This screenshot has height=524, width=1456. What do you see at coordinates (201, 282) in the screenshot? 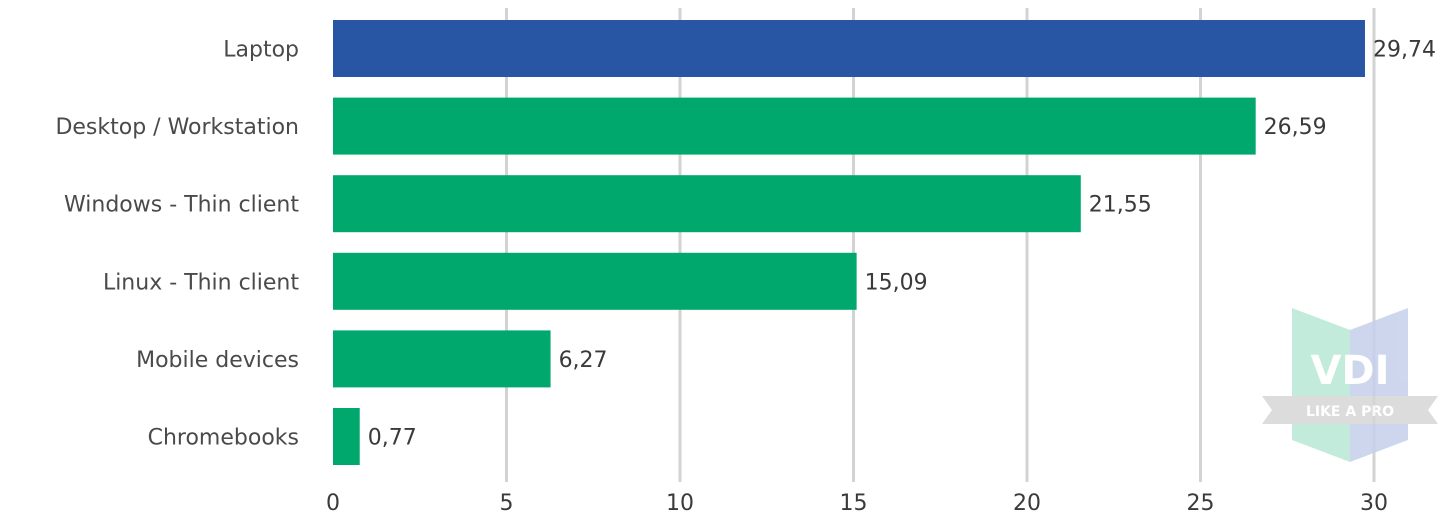
I see `category-label: Linux - Thin client` at bounding box center [201, 282].